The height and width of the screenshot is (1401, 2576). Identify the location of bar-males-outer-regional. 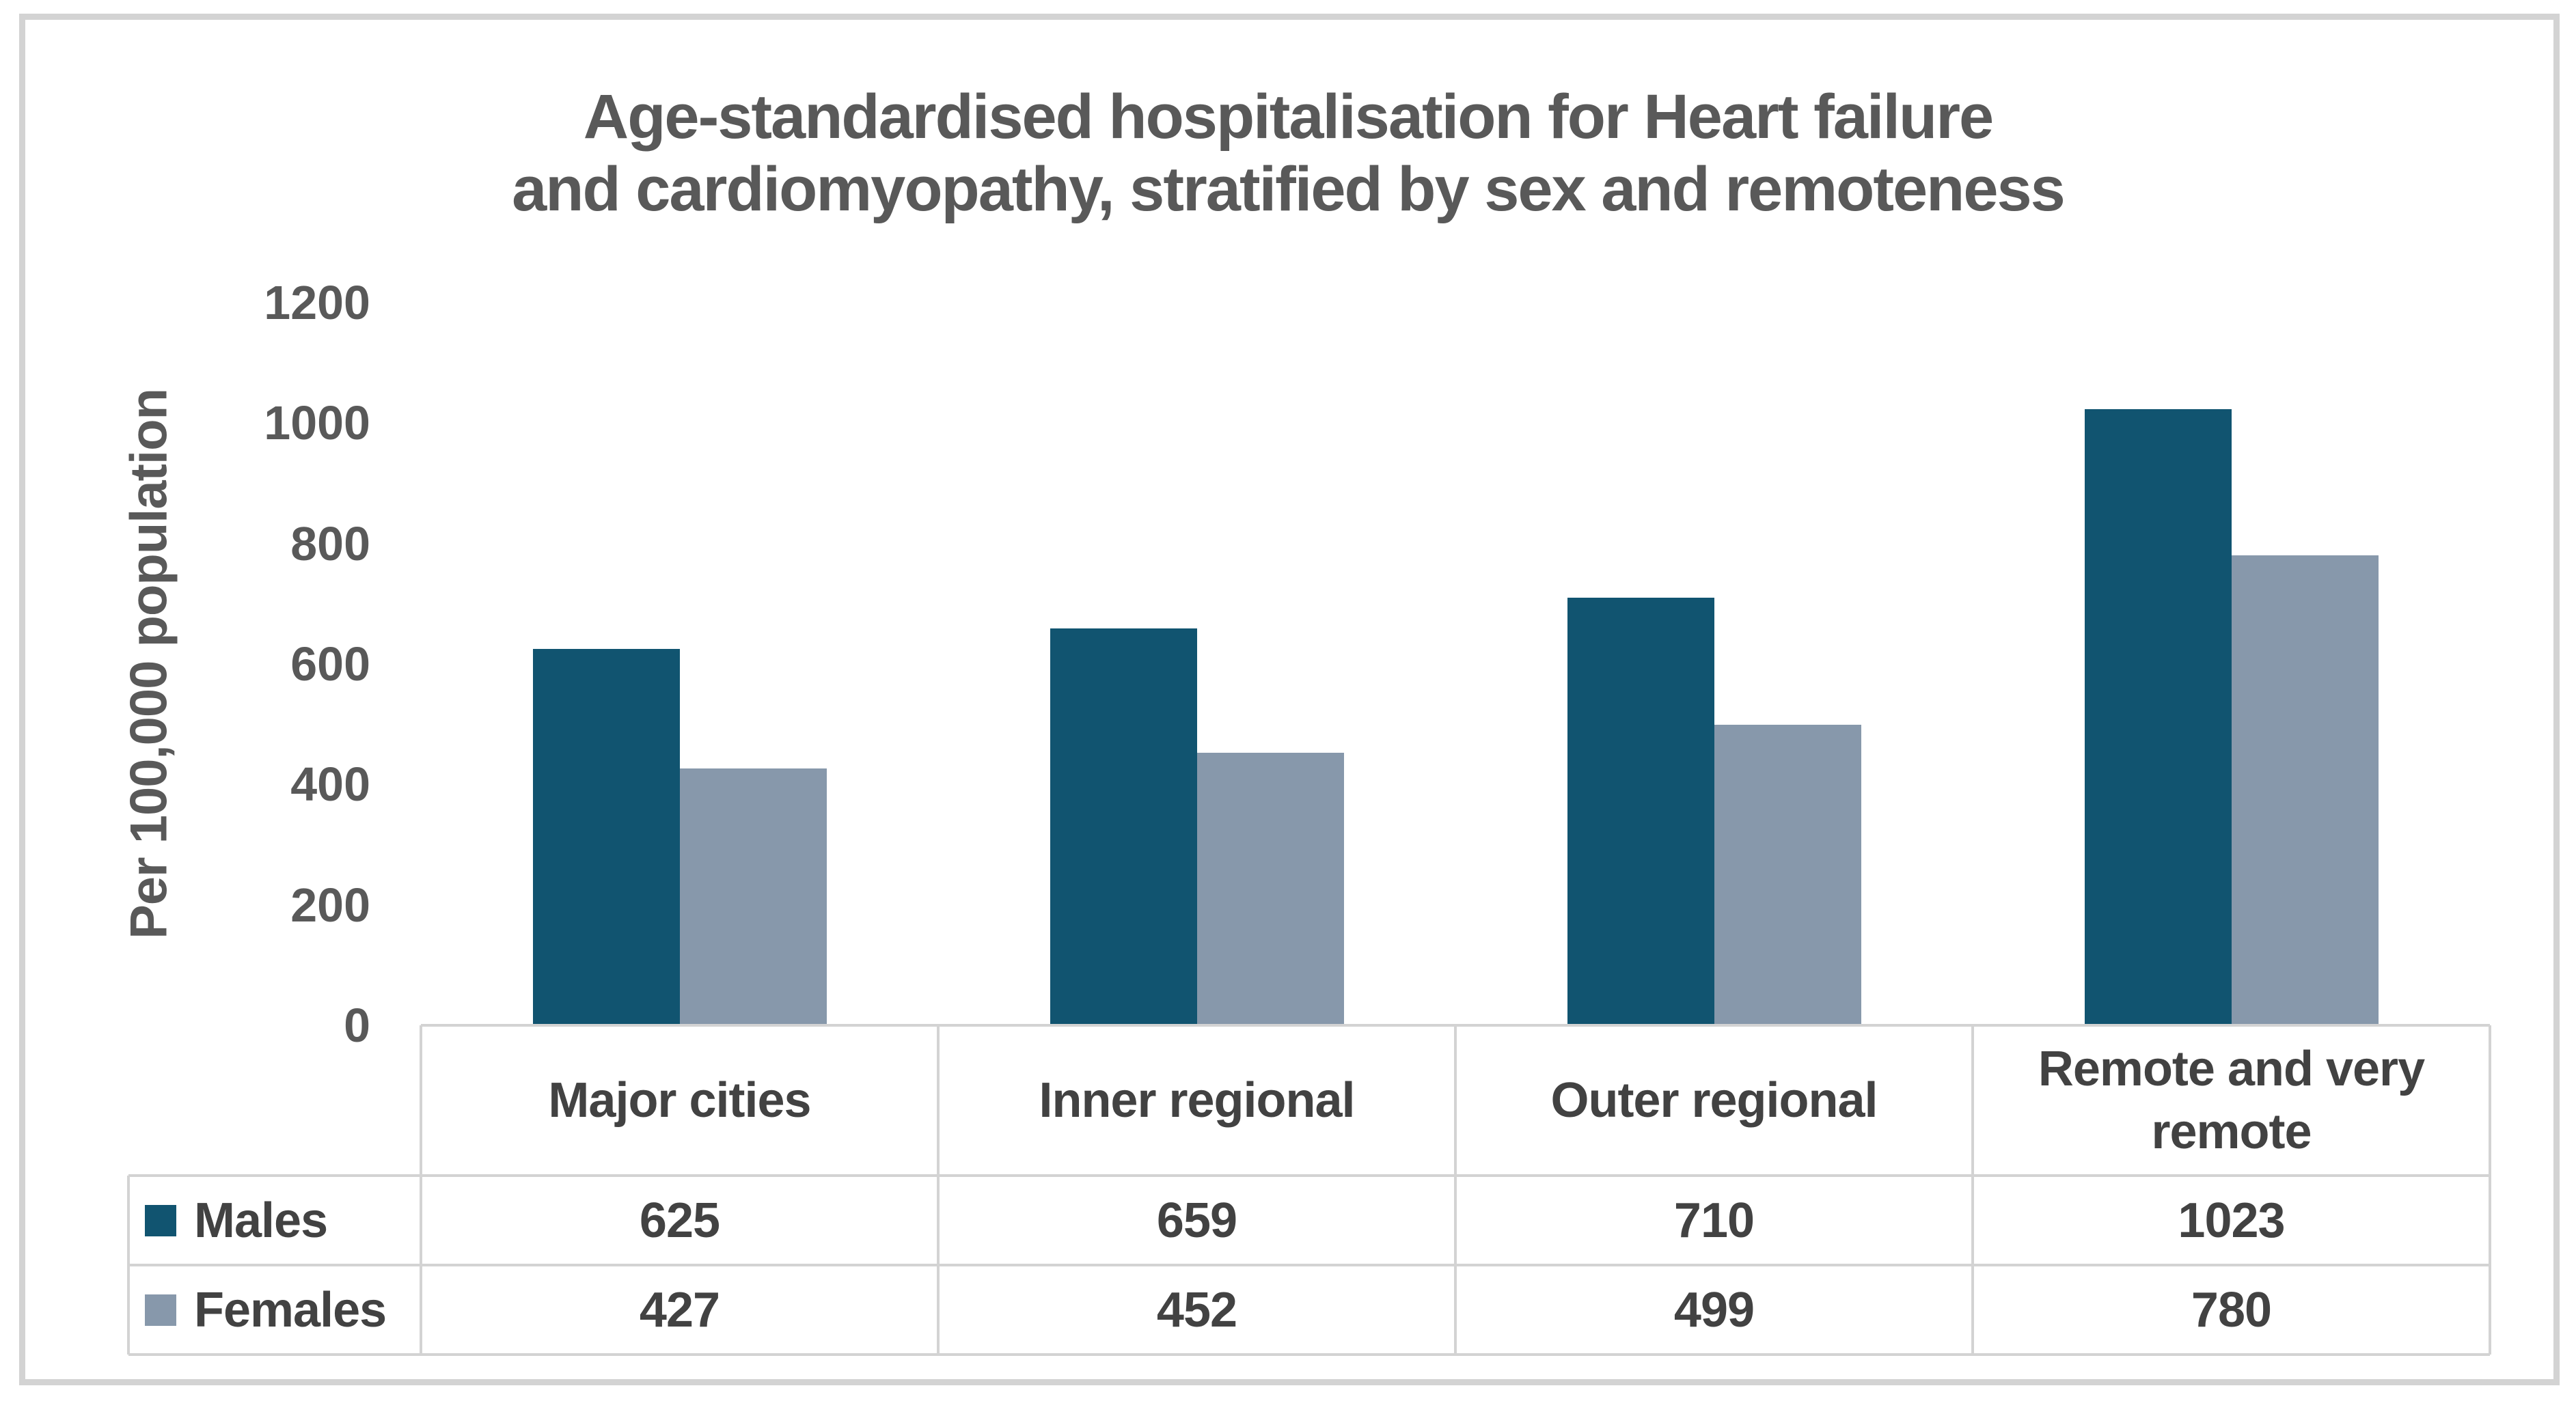
(1640, 811).